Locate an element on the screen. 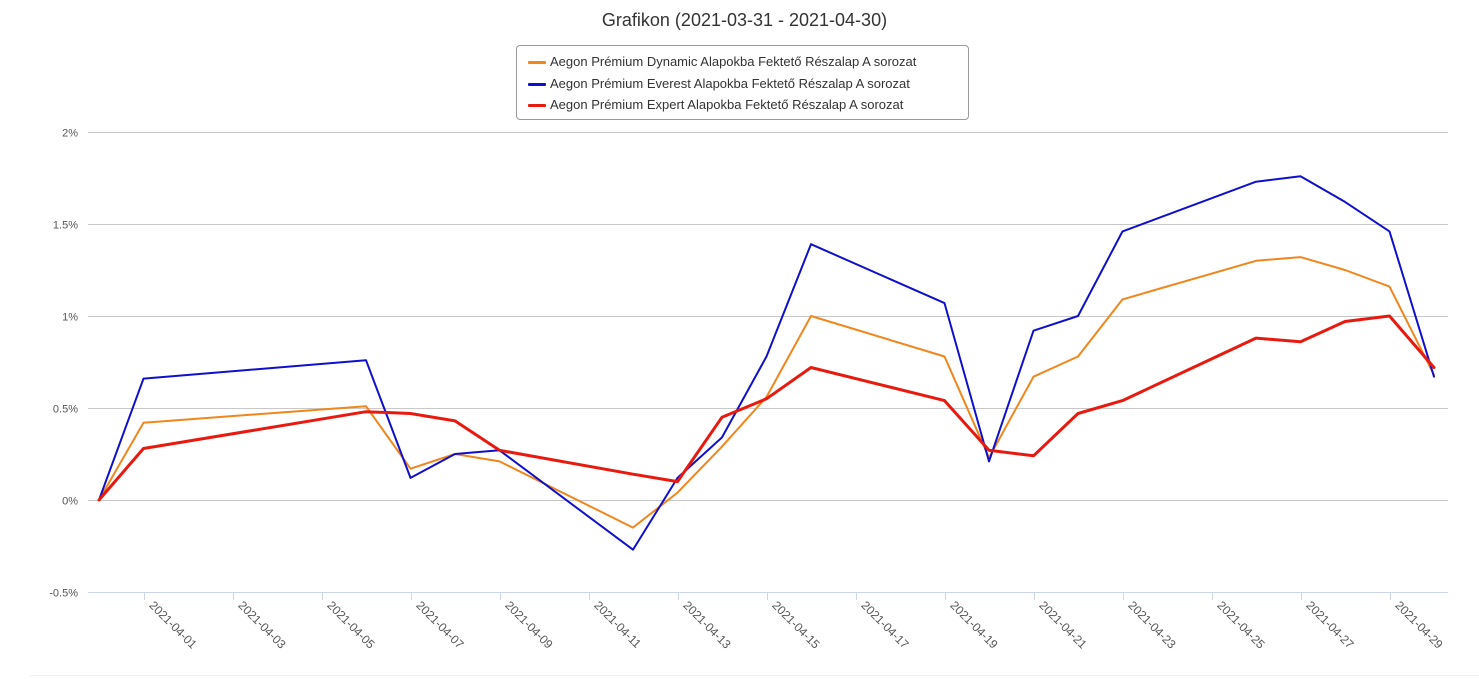  page-bottom-divider is located at coordinates (754, 675).